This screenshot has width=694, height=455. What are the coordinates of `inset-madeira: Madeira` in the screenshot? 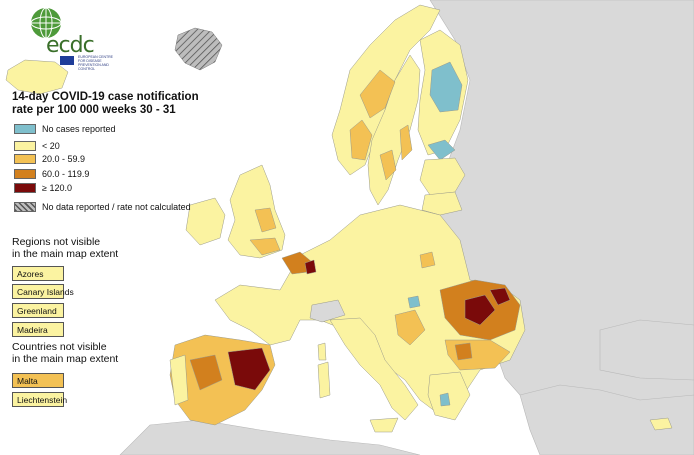 It's located at (38, 329).